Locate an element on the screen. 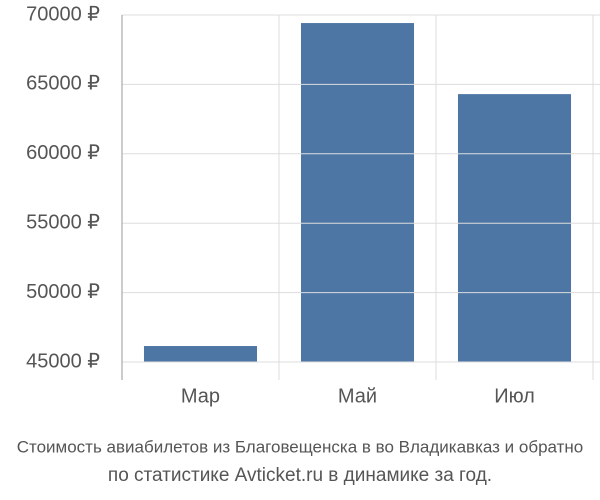 The height and width of the screenshot is (500, 600). x-tick-label: Мар is located at coordinates (200, 396).